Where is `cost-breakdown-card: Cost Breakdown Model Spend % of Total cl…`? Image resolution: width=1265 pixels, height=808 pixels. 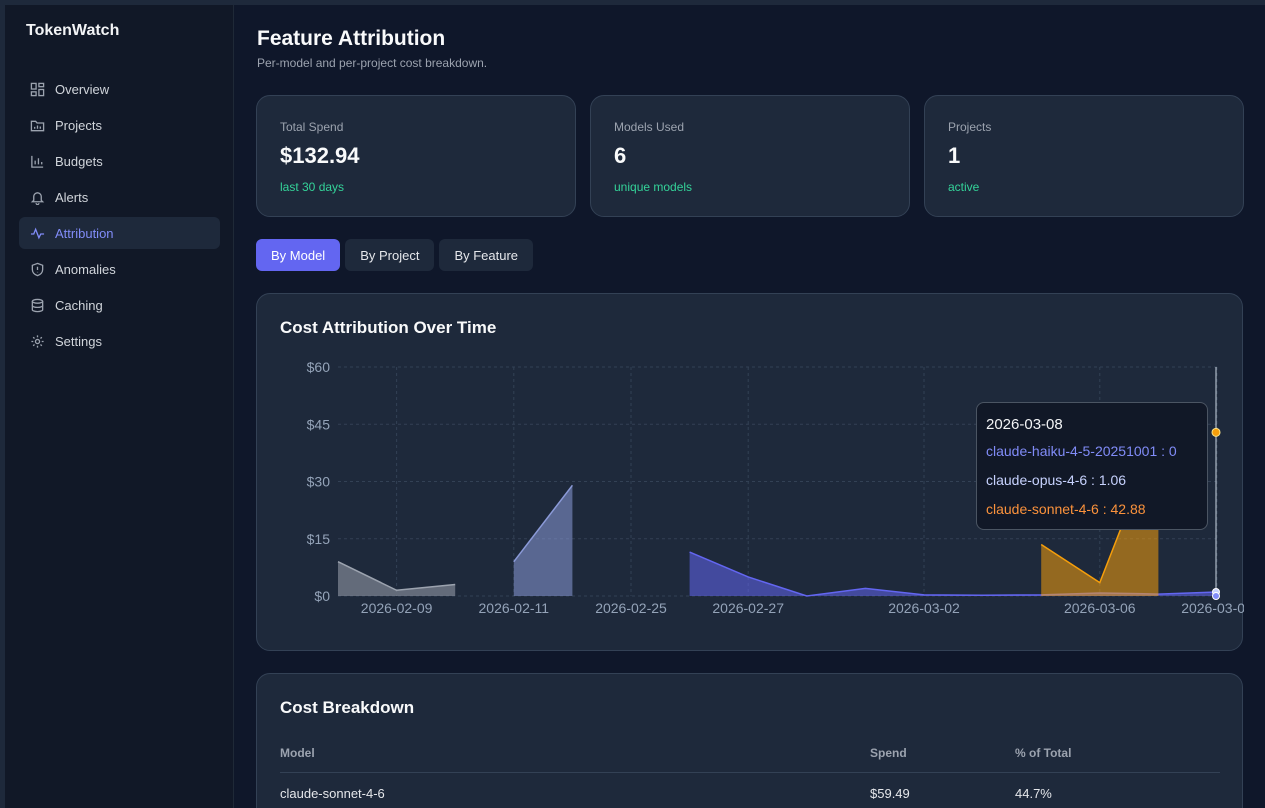 cost-breakdown-card: Cost Breakdown Model Spend % of Total cl… is located at coordinates (749, 740).